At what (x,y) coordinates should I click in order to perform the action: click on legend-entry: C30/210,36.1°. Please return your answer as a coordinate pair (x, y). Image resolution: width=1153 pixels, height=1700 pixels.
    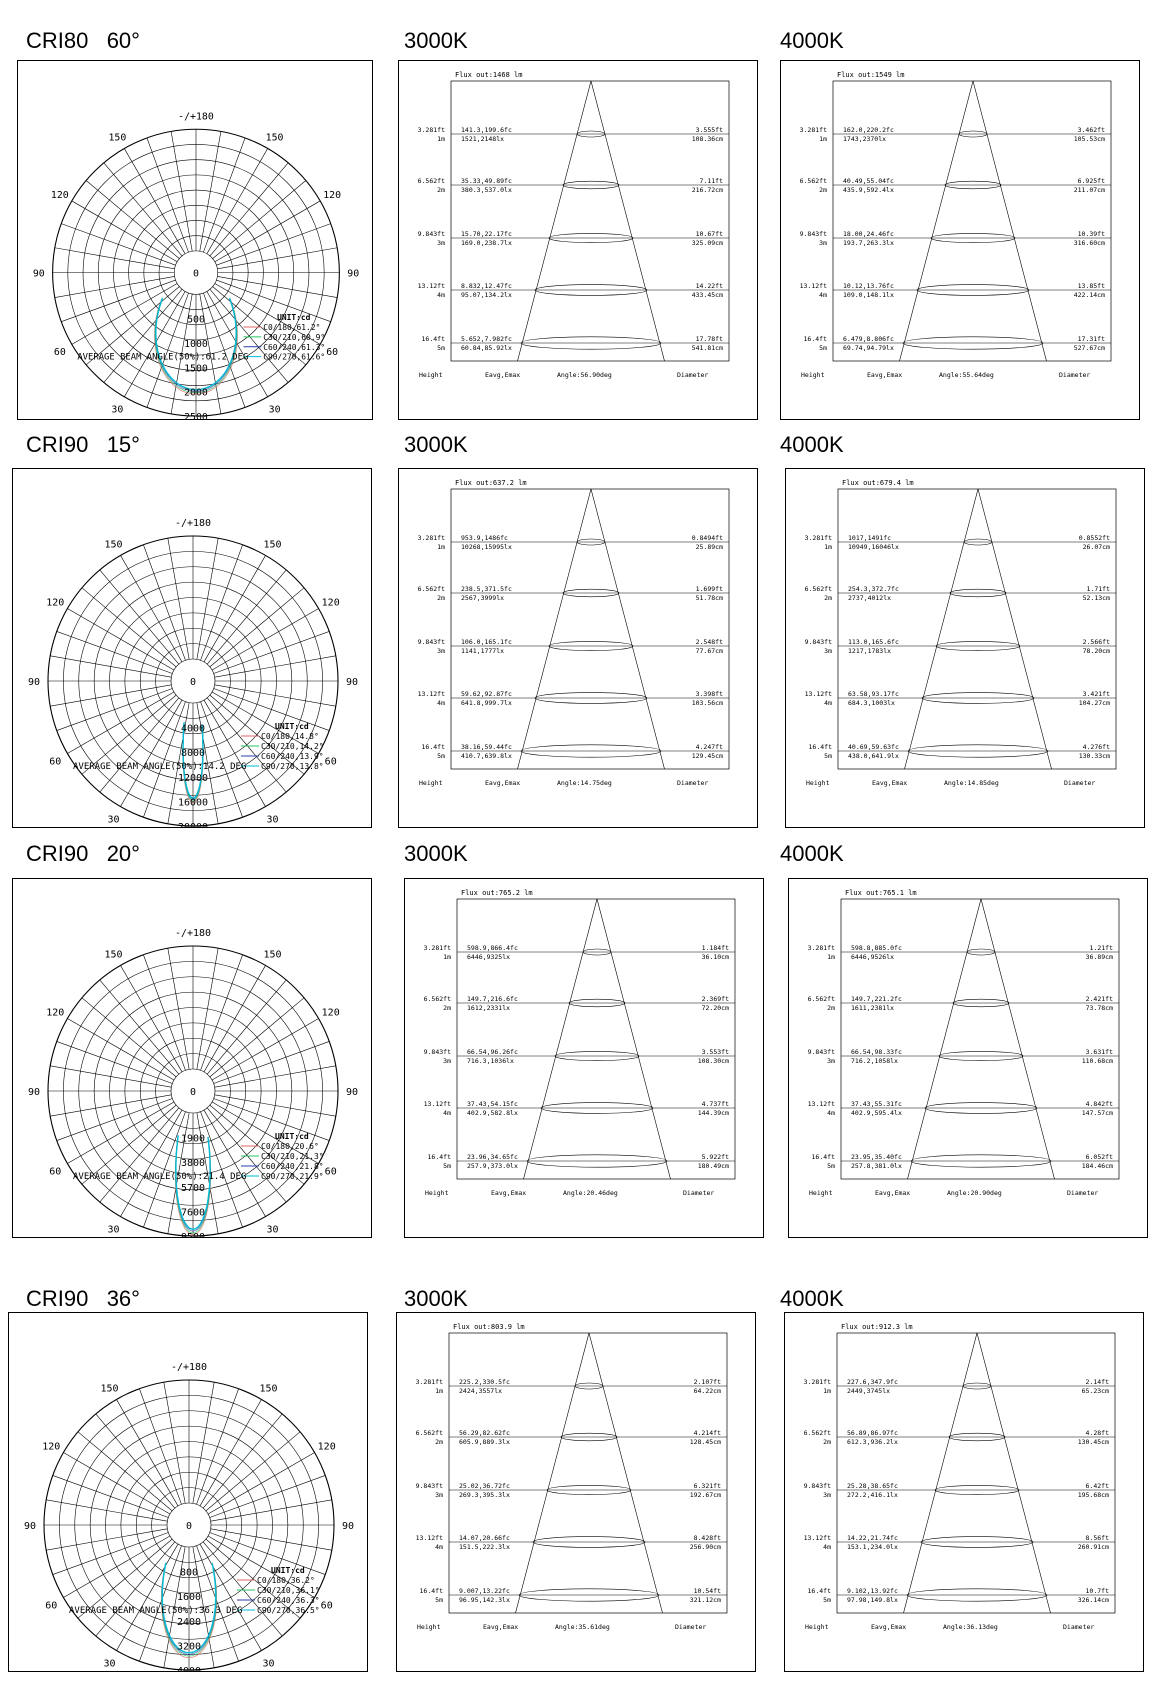
    Looking at the image, I should click on (288, 1590).